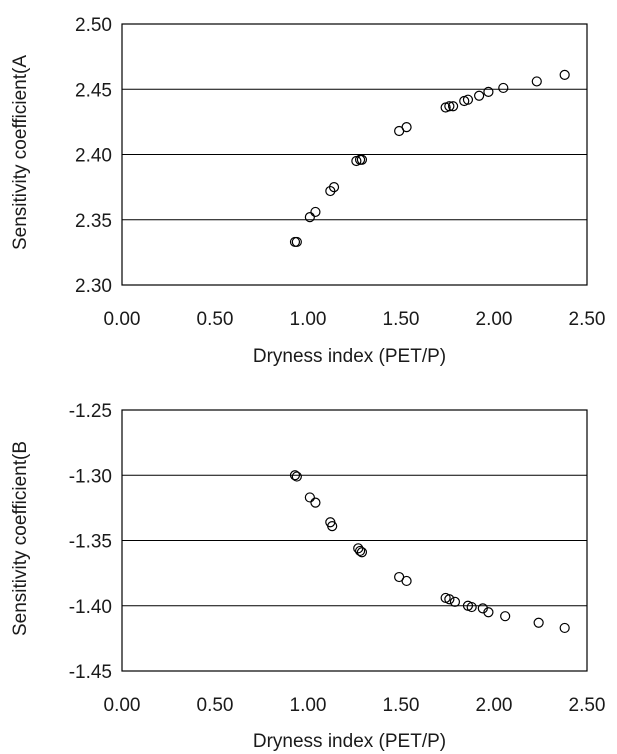 This screenshot has width=617, height=754. What do you see at coordinates (90, 607) in the screenshot?
I see `y-tick-label: -1.40` at bounding box center [90, 607].